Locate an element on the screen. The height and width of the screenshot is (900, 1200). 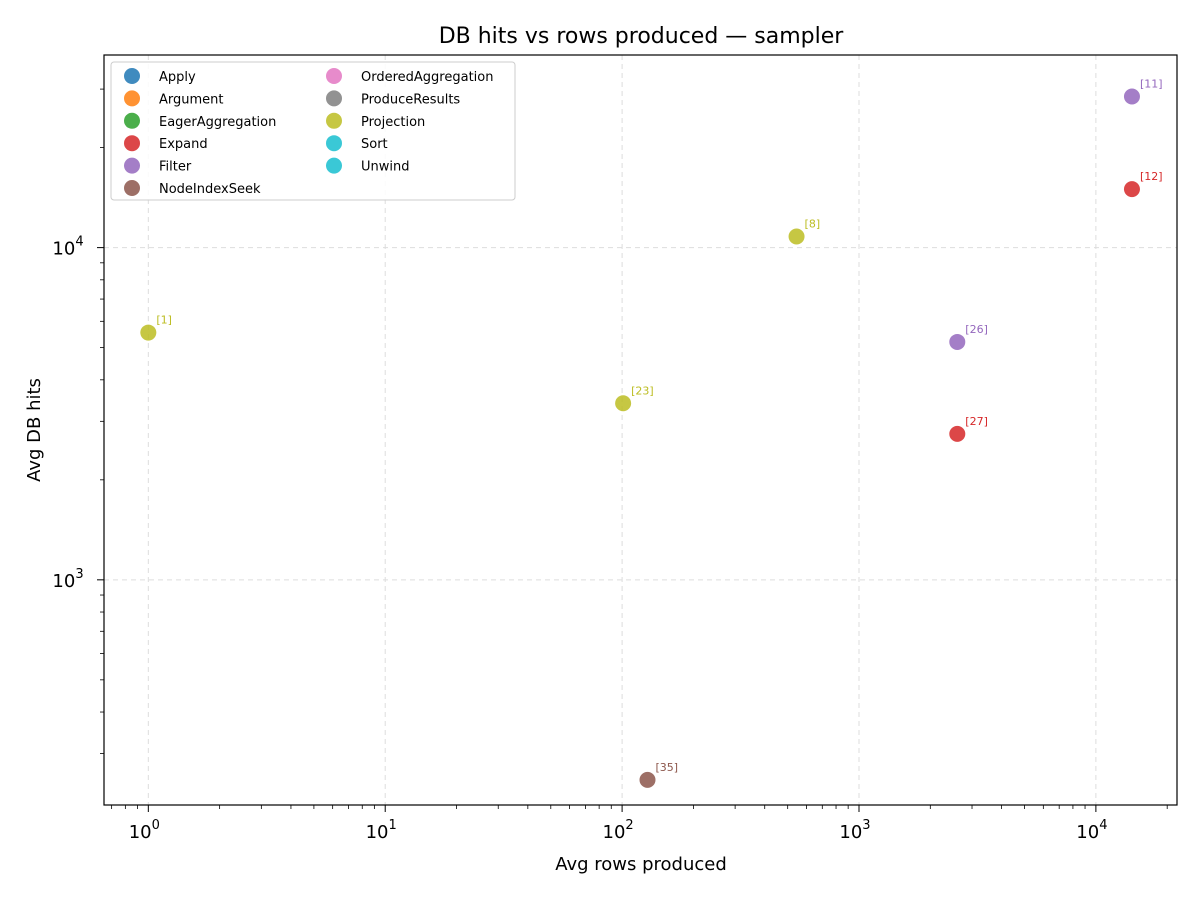
y-tick-label: 10³ is located at coordinates (67, 579).